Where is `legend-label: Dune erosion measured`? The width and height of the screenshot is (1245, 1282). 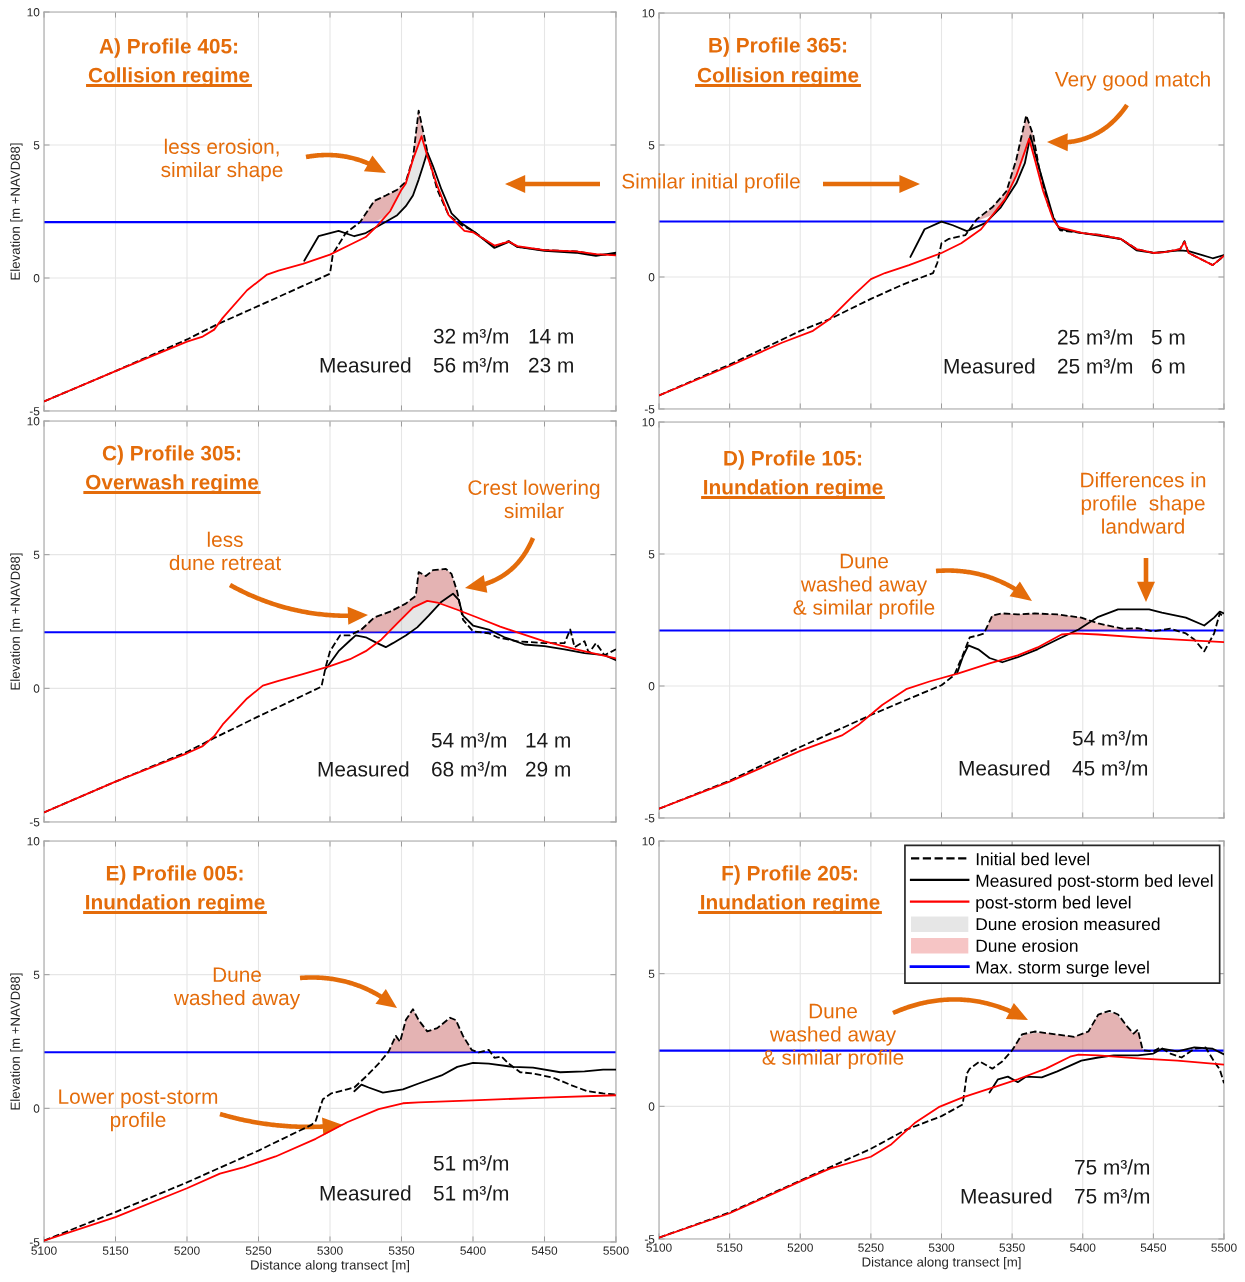 legend-label: Dune erosion measured is located at coordinates (1068, 924).